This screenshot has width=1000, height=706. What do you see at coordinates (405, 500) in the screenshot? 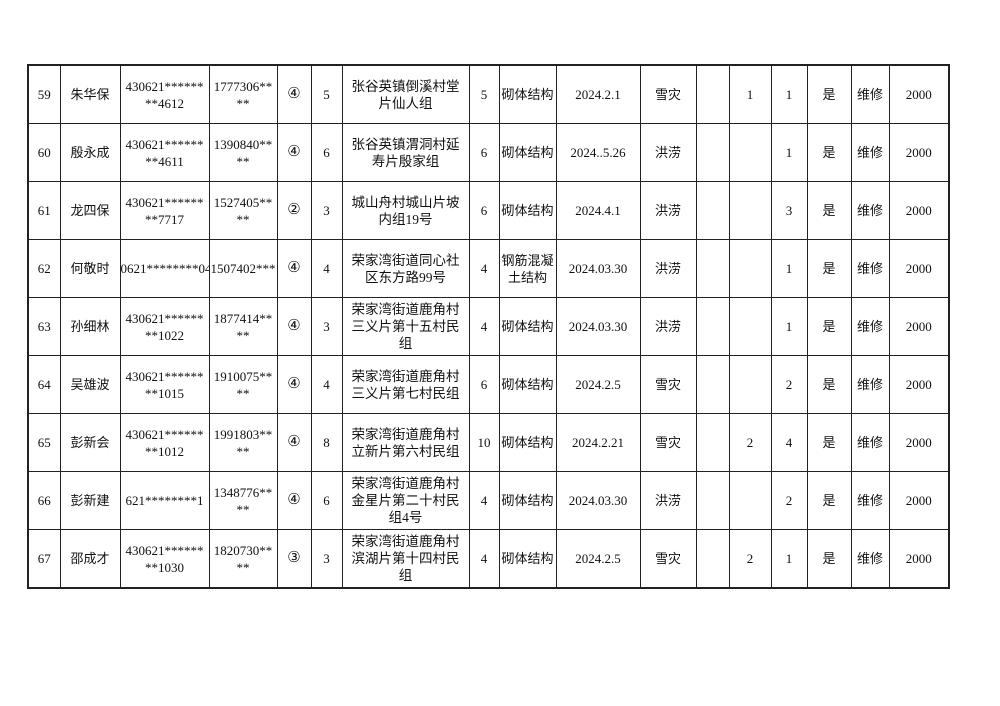
I see `cell-address: 荣家湾街道鹿角村金星片第二十村民组4号` at bounding box center [405, 500].